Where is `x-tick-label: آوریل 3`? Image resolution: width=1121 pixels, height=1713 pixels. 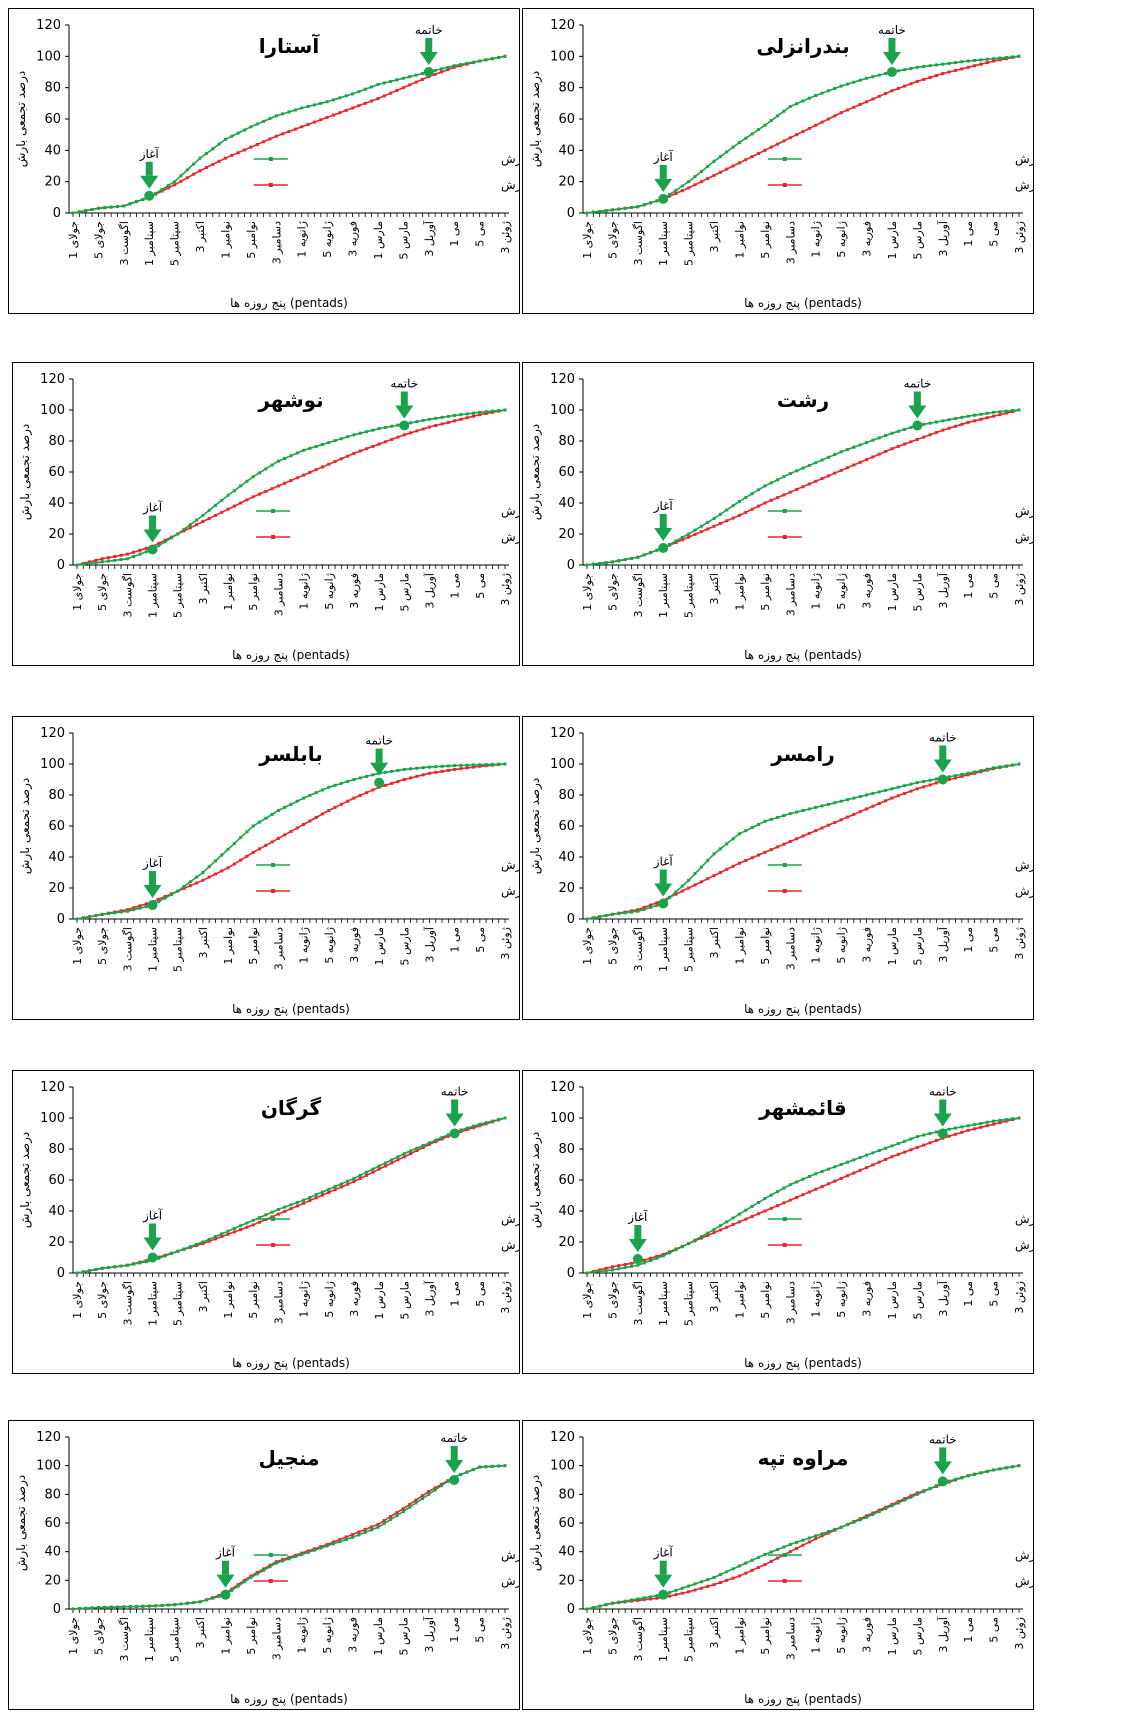
x-tick-label: آوریل 3 is located at coordinates (429, 1634).